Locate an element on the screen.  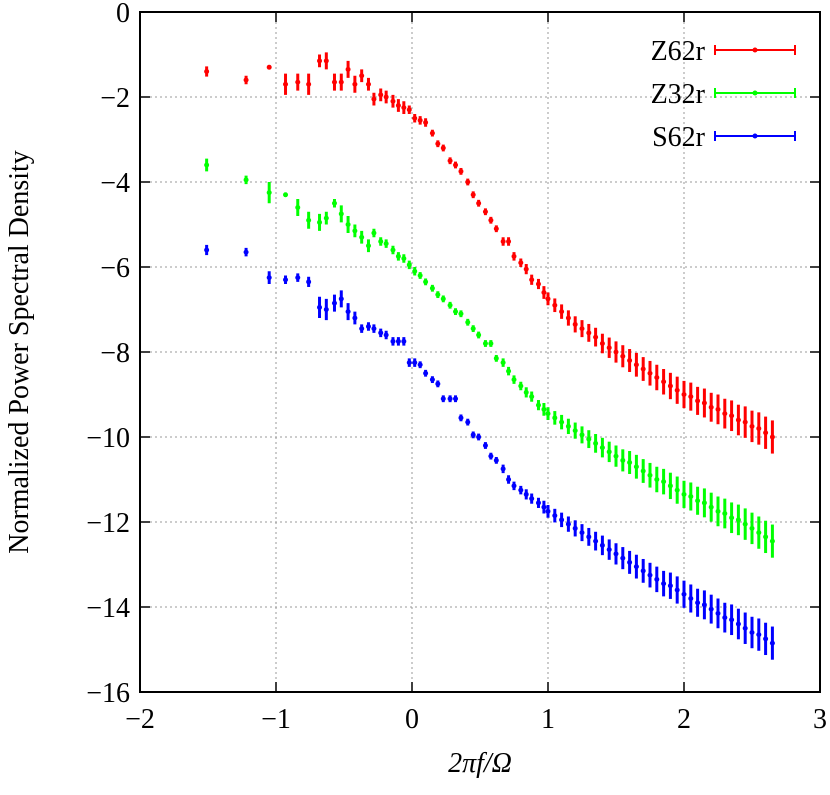
x-axis-label: 2πf/Ω is located at coordinates (480, 763).